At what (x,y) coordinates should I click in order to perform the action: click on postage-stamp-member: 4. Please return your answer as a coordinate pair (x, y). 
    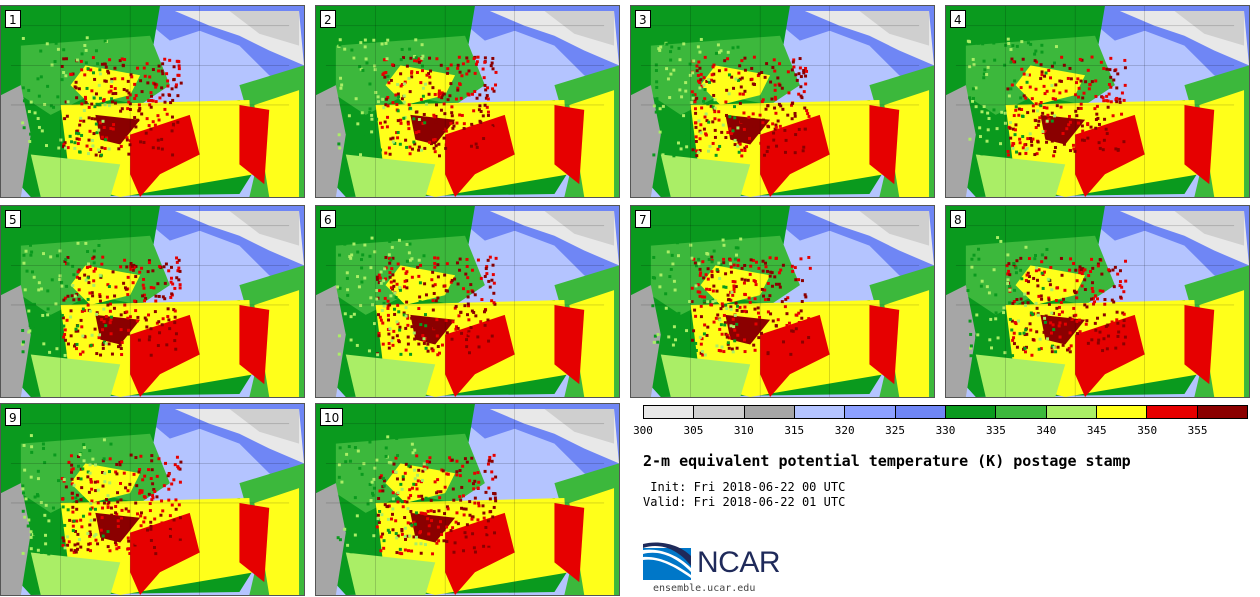
    Looking at the image, I should click on (1097, 101).